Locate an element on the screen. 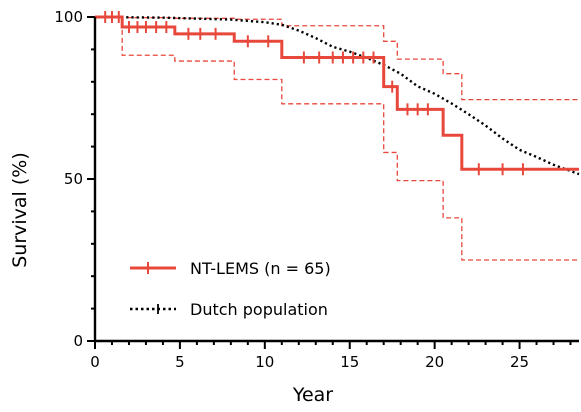 Image resolution: width=581 pixels, height=412 pixels. y-tick-label: 100 is located at coordinates (68, 17).